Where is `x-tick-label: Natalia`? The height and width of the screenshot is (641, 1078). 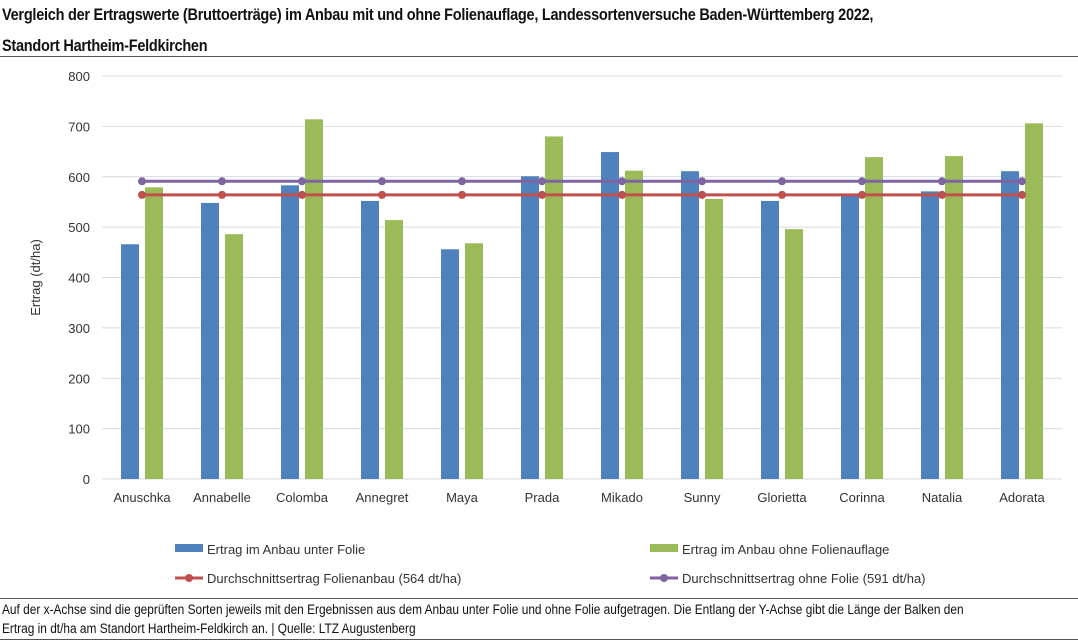
x-tick-label: Natalia is located at coordinates (942, 497).